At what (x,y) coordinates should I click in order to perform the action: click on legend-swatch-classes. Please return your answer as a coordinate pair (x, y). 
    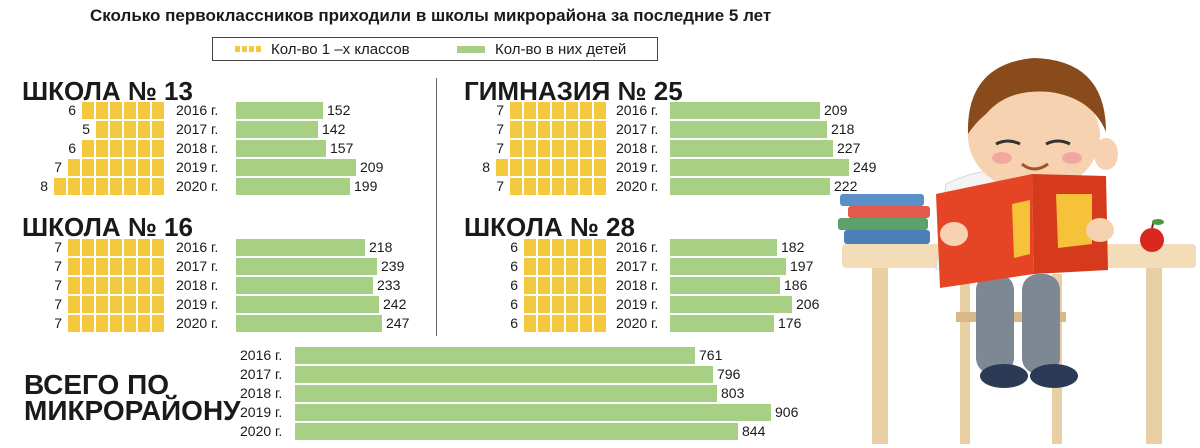
    Looking at the image, I should click on (249, 49).